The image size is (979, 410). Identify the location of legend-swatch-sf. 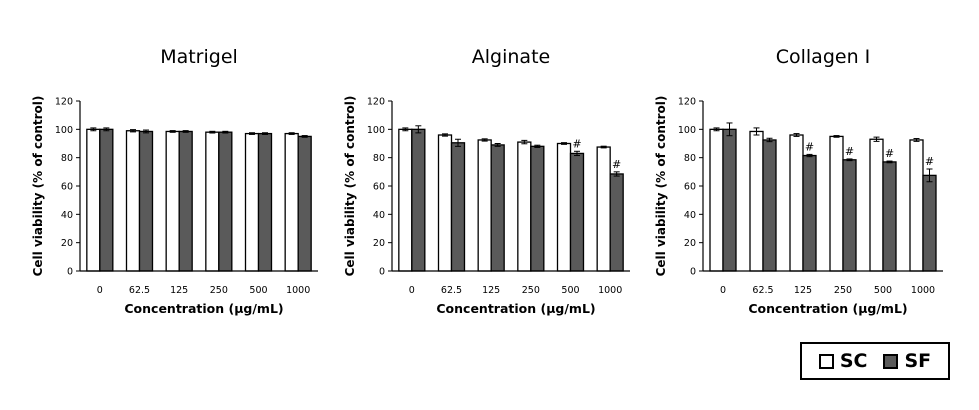
(891, 361).